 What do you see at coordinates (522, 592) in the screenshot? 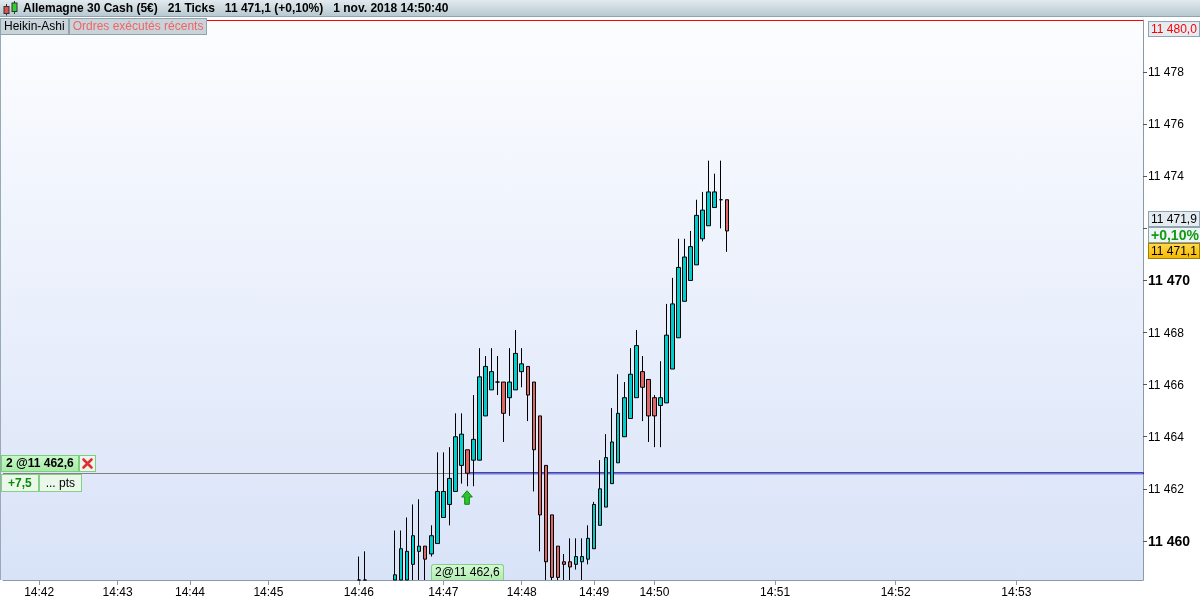
I see `x-tick-label: 14:48` at bounding box center [522, 592].